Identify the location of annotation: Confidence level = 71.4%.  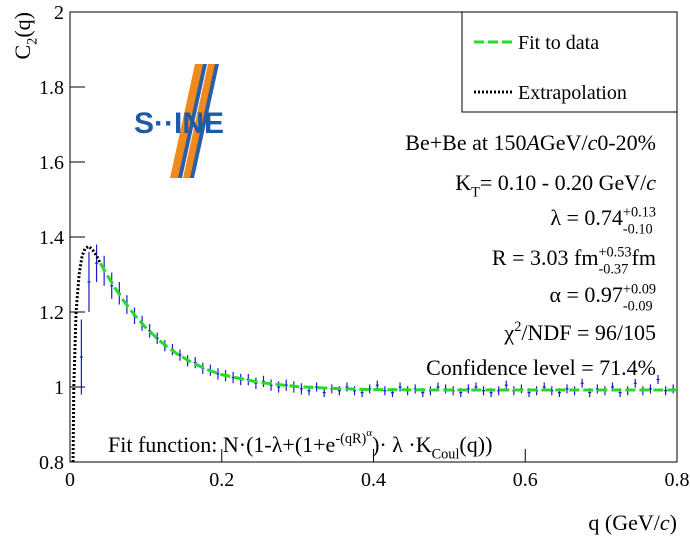
(541, 367).